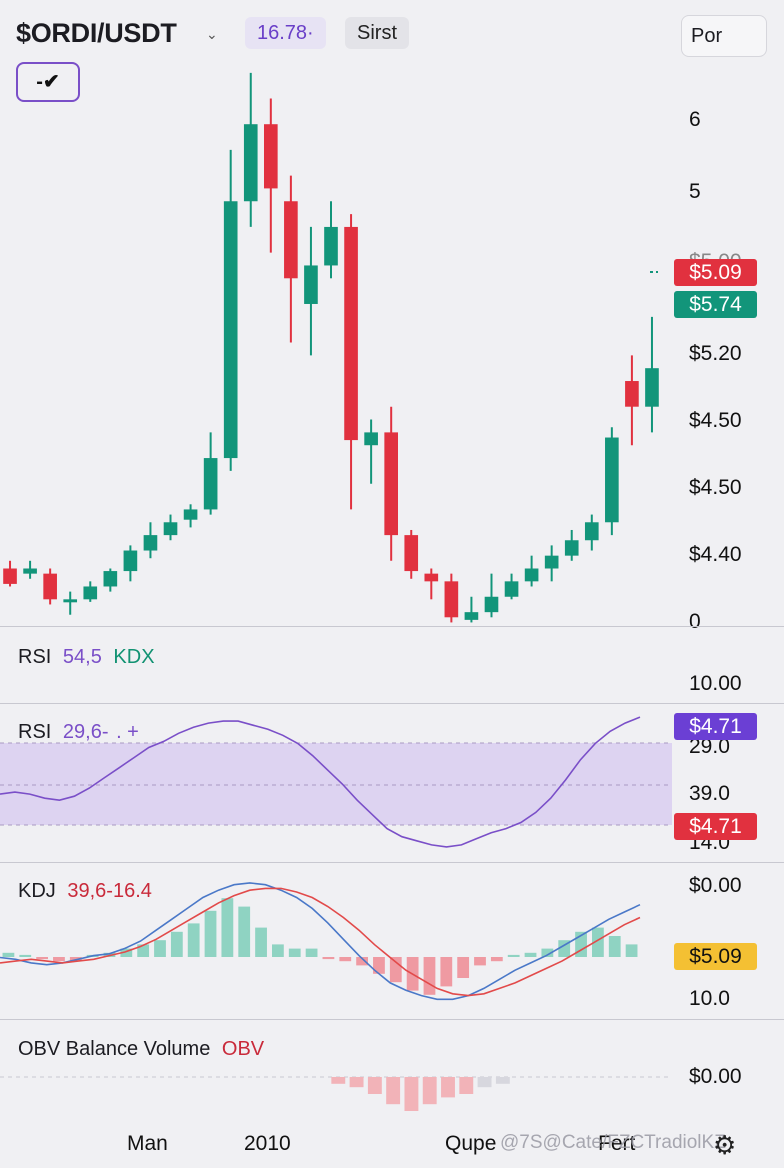 This screenshot has height=1168, width=784. Describe the element at coordinates (715, 487) in the screenshot. I see `price-axis-label: $4.50` at that location.